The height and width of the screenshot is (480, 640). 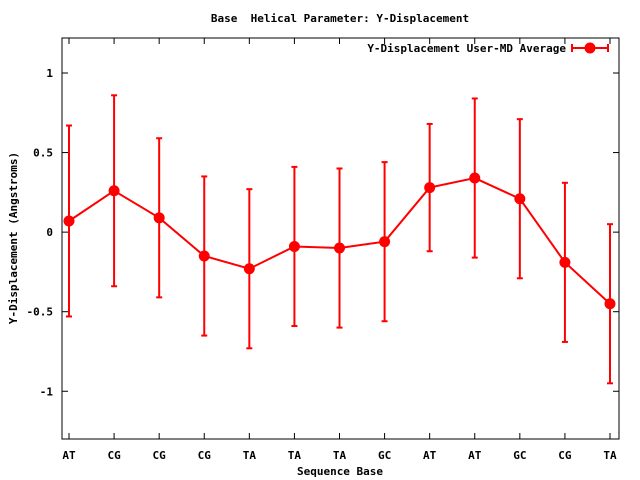 What do you see at coordinates (340, 471) in the screenshot?
I see `x-axis-label: Sequence Base` at bounding box center [340, 471].